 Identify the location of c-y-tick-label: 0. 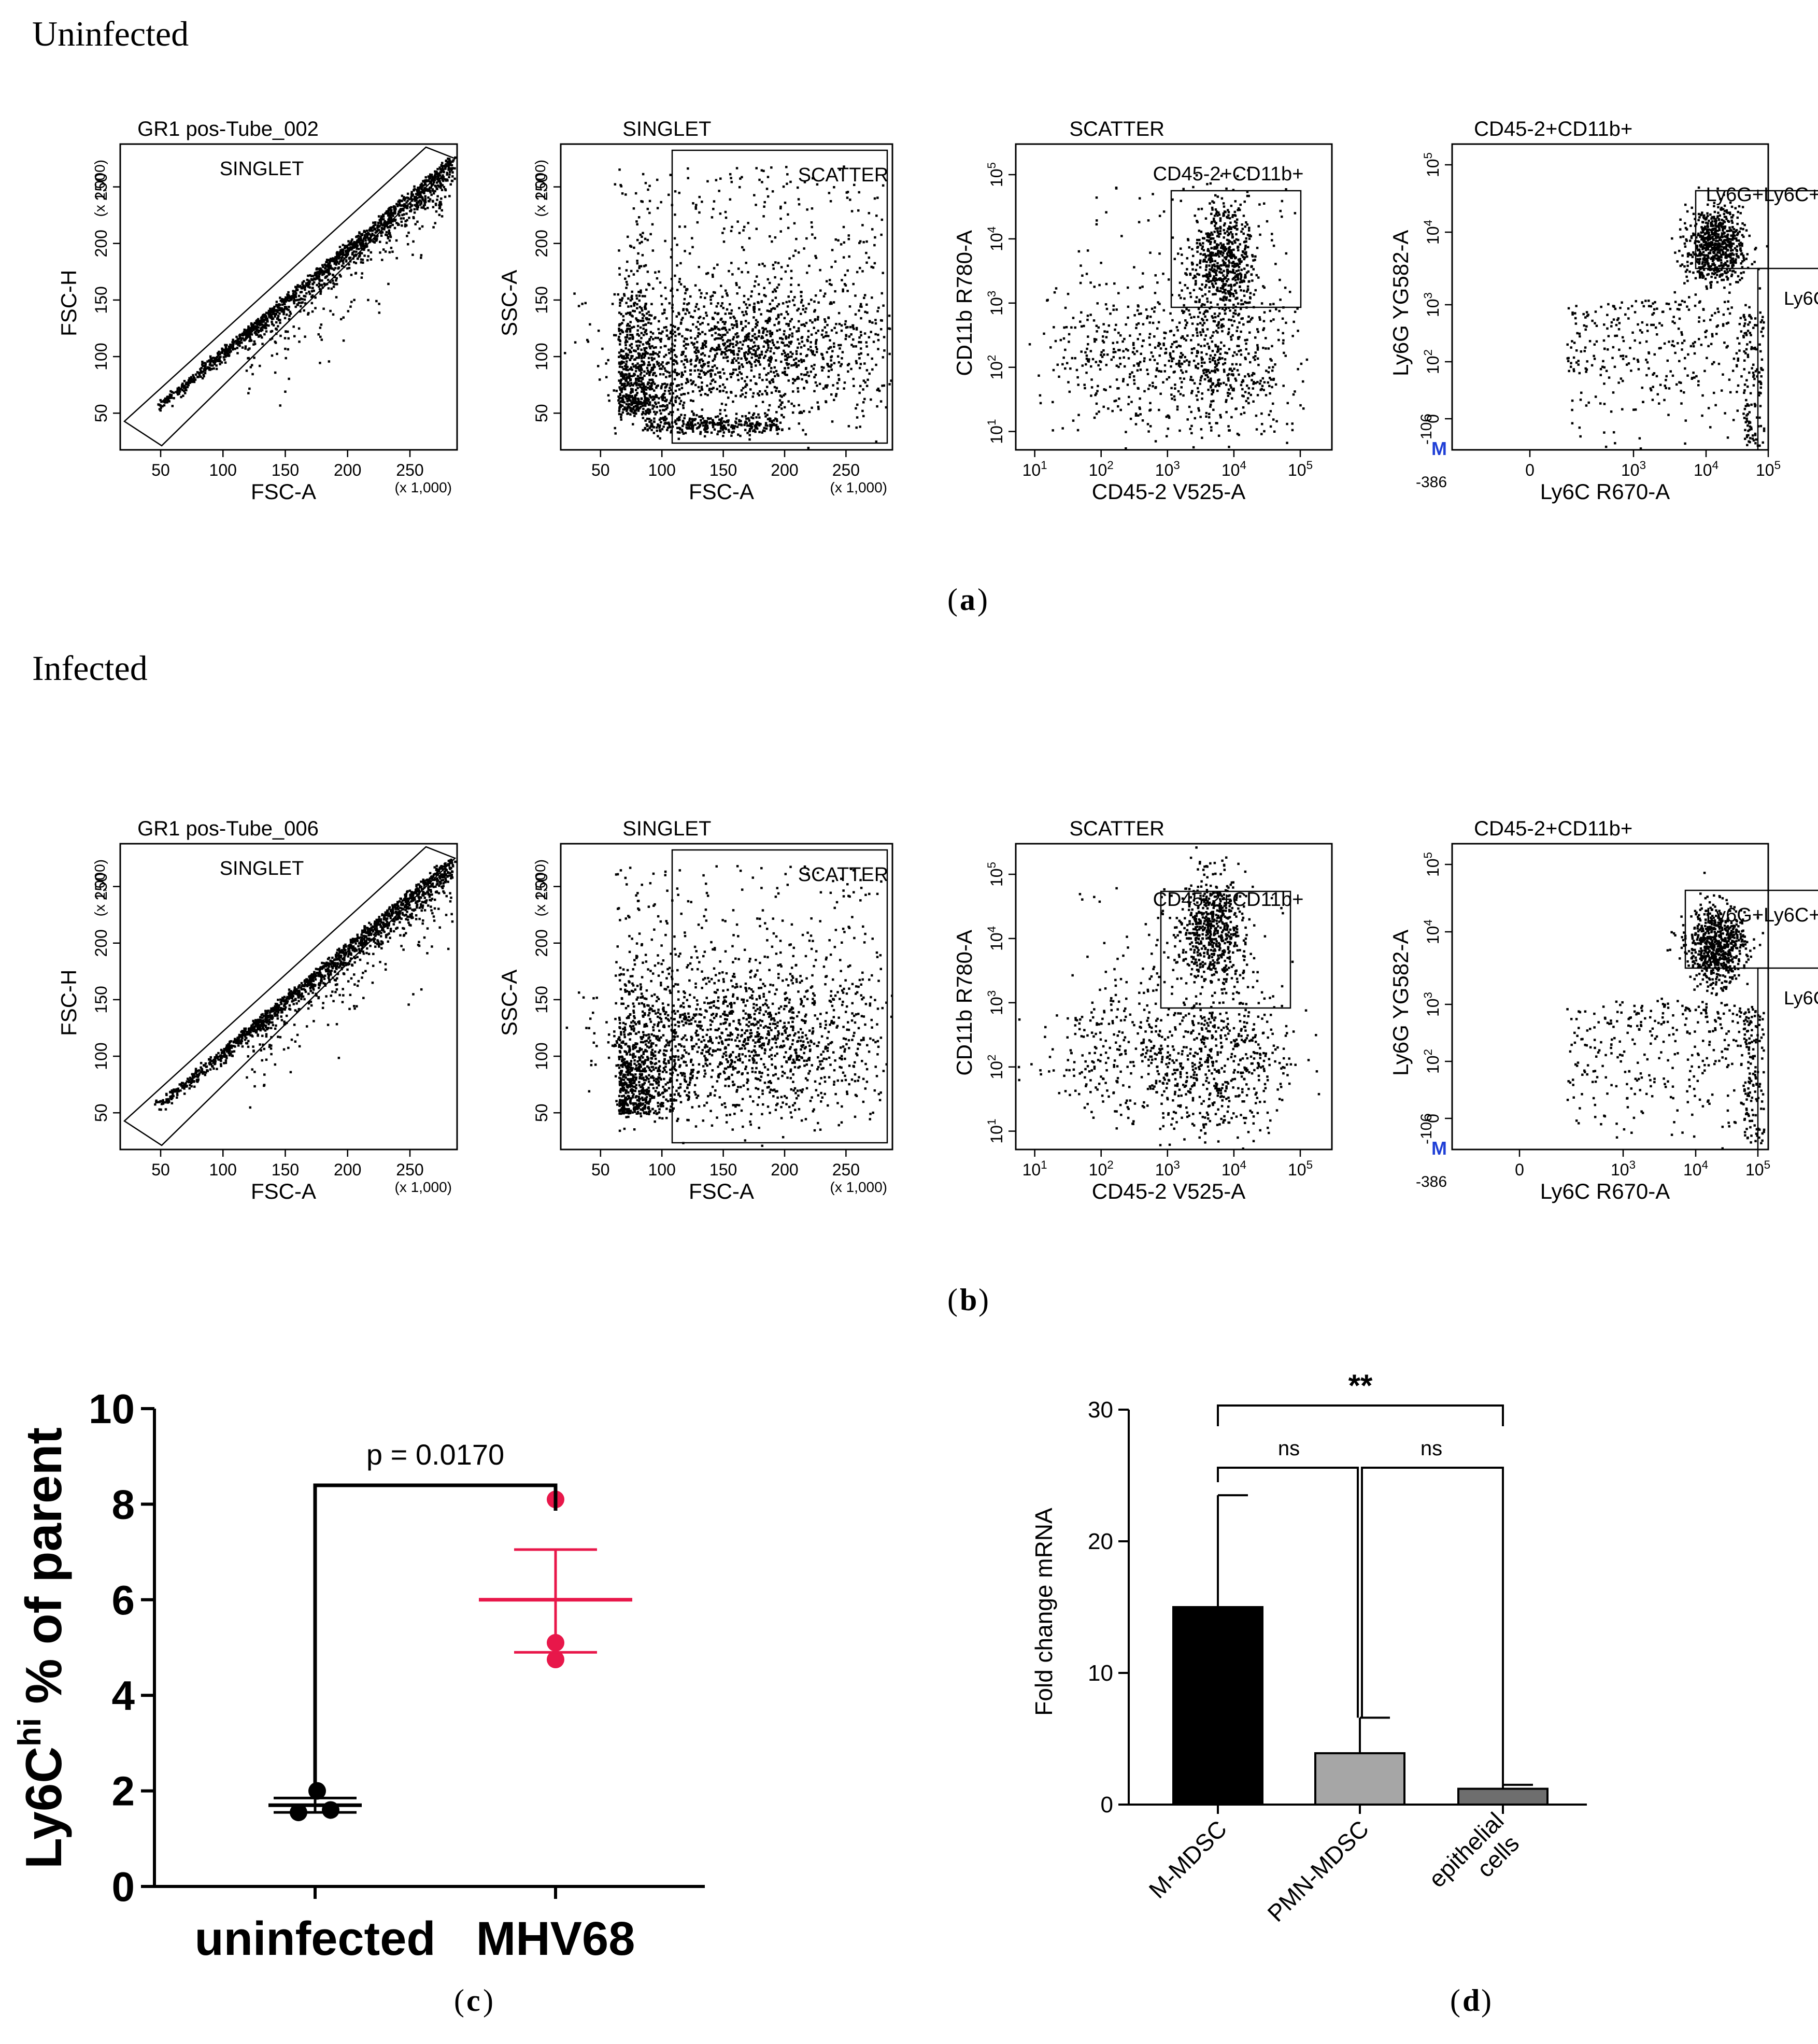
(123, 1887).